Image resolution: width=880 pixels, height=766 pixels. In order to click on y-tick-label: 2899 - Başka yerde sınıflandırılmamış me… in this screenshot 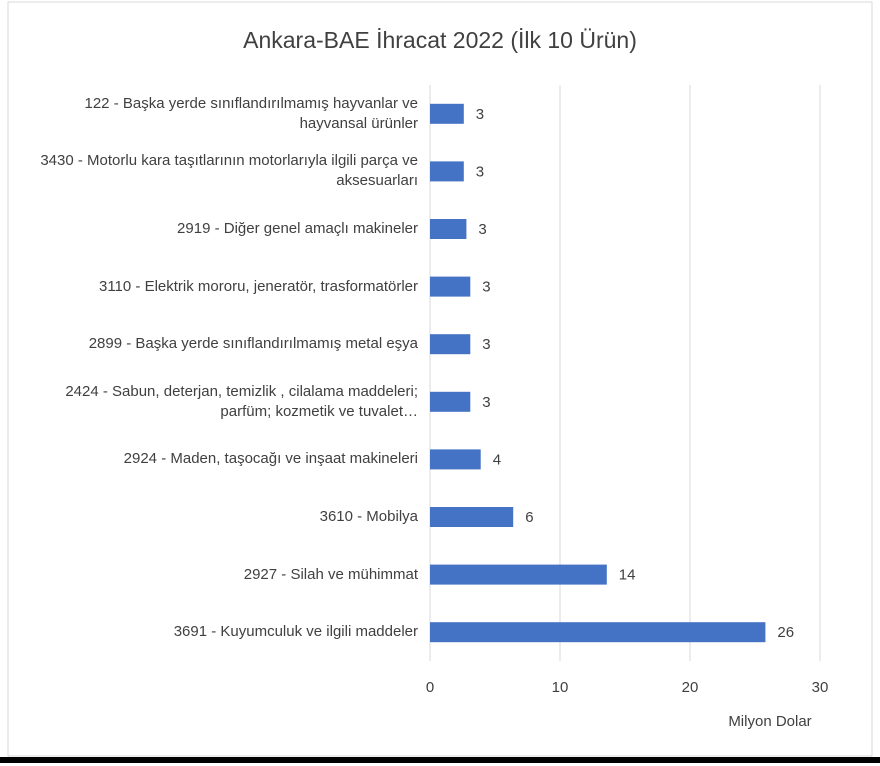, I will do `click(253, 344)`.